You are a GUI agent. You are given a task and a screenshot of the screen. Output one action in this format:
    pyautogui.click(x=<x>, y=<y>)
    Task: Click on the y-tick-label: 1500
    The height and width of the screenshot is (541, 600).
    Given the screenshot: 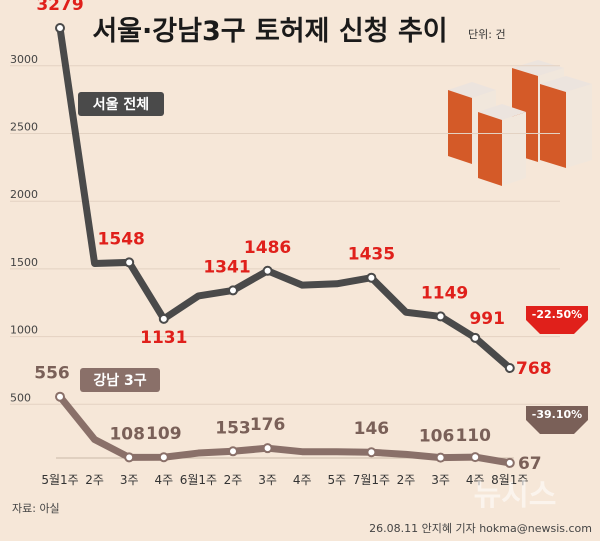 What is the action you would take?
    pyautogui.click(x=24, y=262)
    